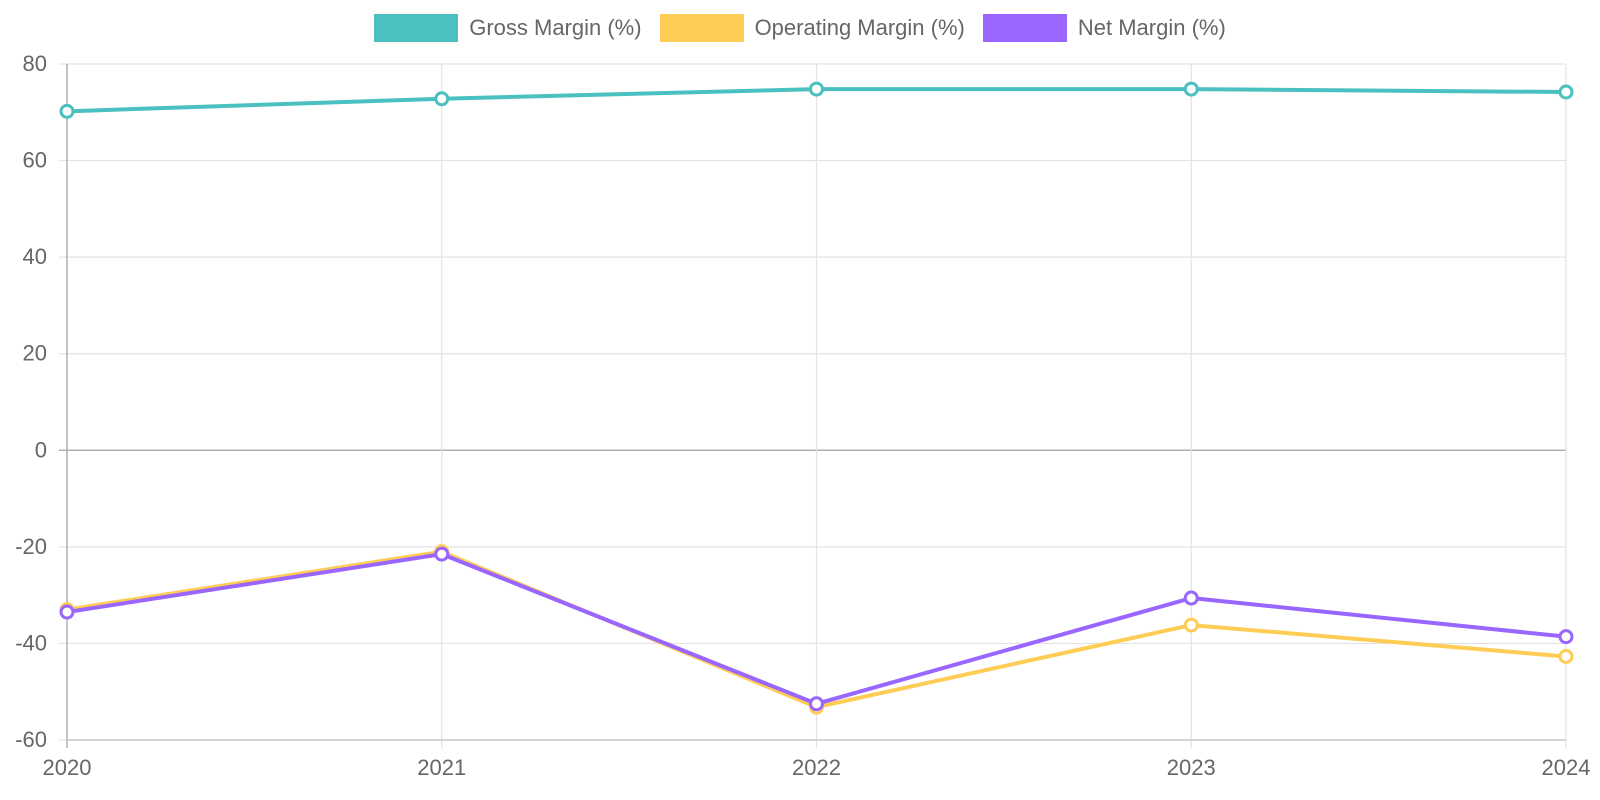  I want to click on legend-swatch-operating-margin, so click(701, 28).